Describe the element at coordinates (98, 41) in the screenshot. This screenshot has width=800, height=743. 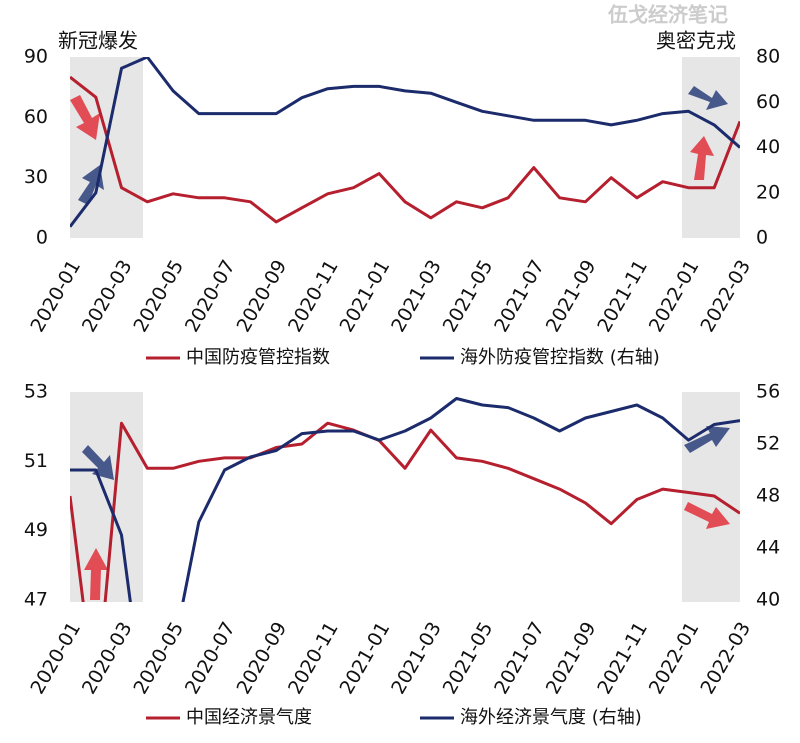
I see `annotation: 新冠爆发` at that location.